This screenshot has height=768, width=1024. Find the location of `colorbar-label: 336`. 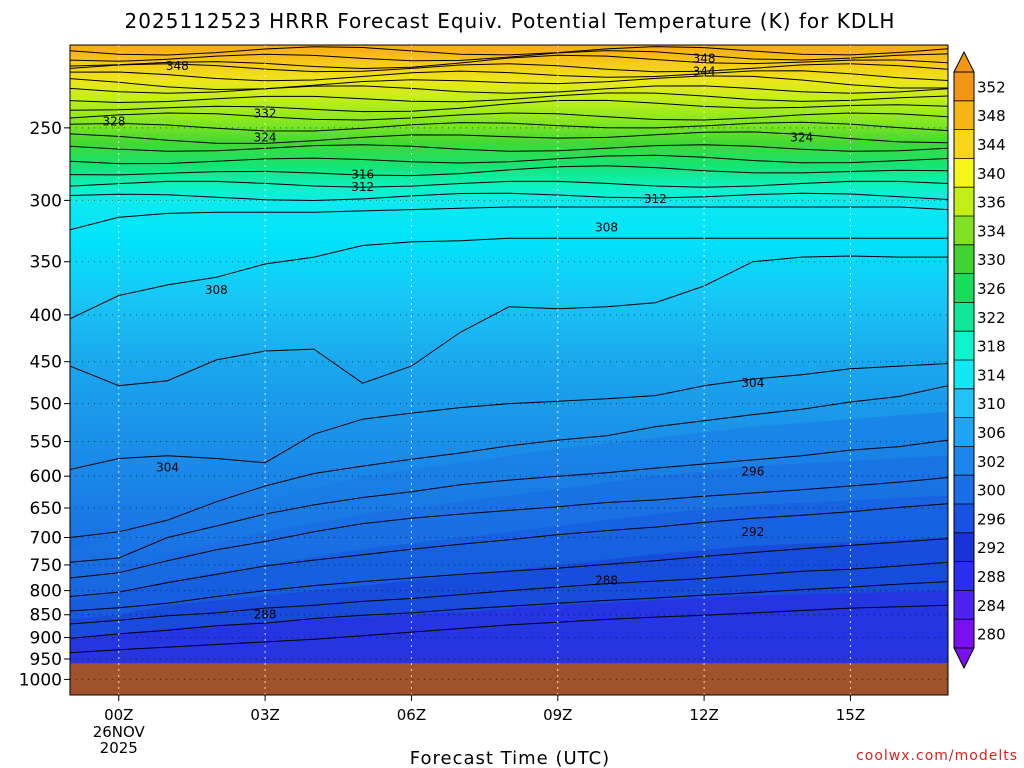

colorbar-label: 336 is located at coordinates (991, 203).